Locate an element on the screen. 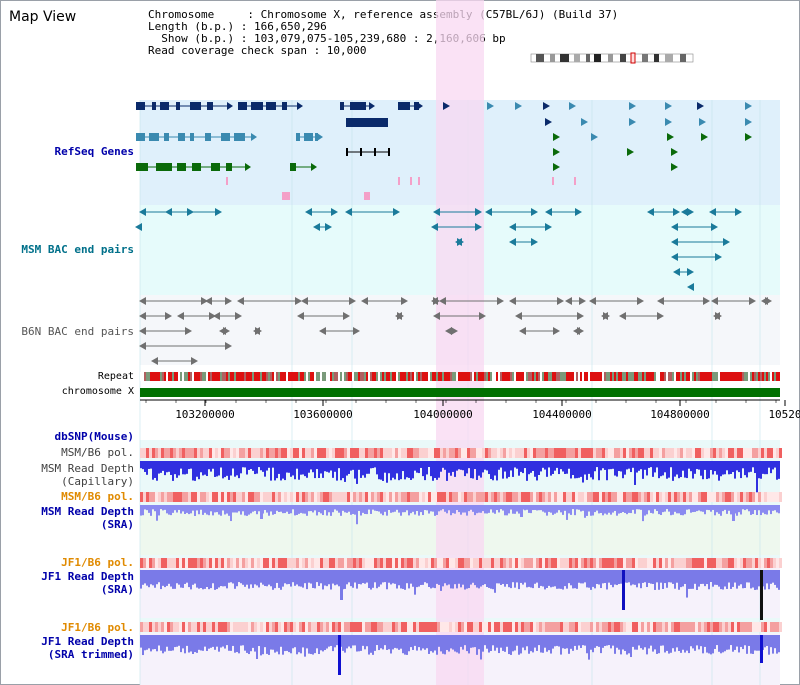 Image resolution: width=800 pixels, height=685 pixels. label-msm-bac-end-pairs: MSM BAC end pairs is located at coordinates (77, 249).